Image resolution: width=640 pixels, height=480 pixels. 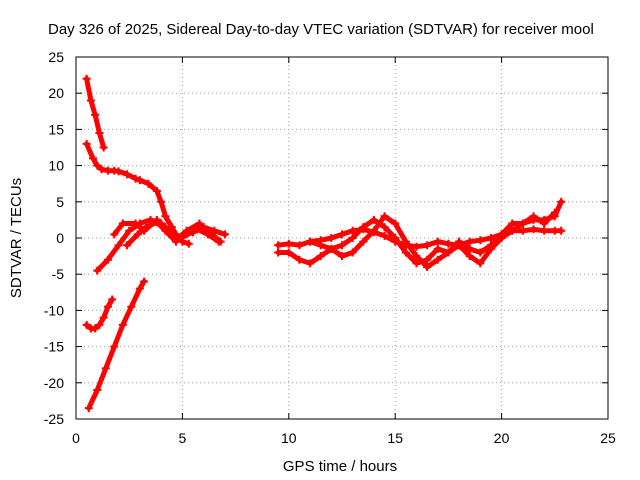 I want to click on x-tick-label: 5, so click(x=183, y=438).